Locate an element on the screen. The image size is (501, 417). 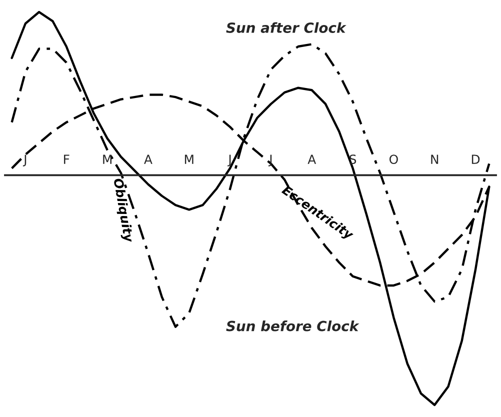
annotation: Sun before Clock is located at coordinates (293, 326).